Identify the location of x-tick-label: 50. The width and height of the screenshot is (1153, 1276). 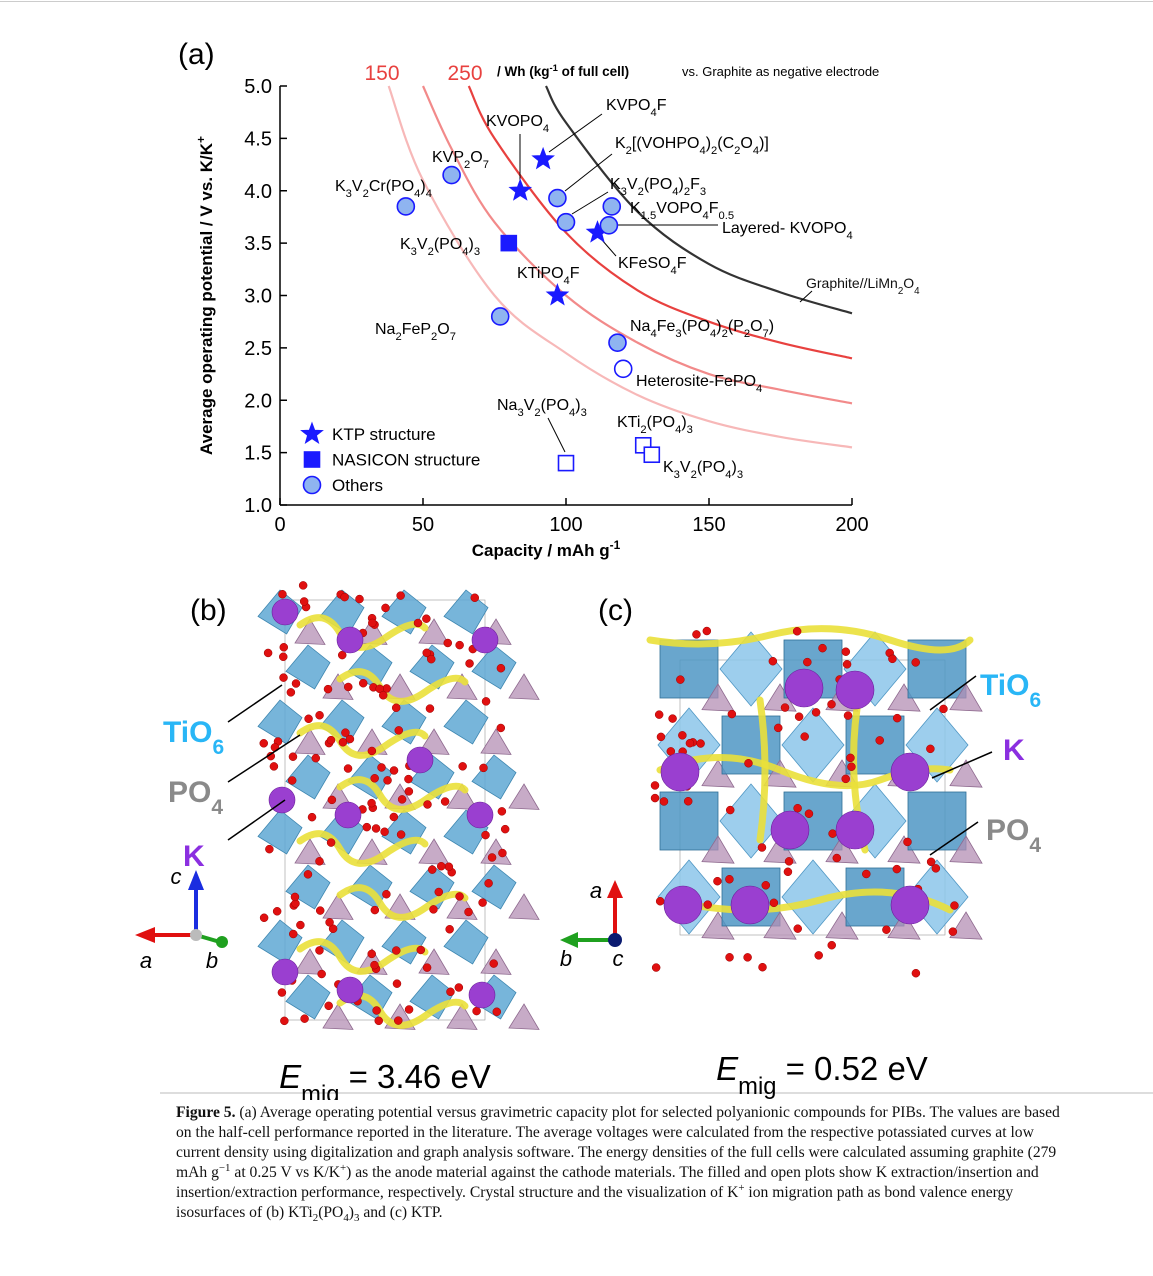
(423, 525).